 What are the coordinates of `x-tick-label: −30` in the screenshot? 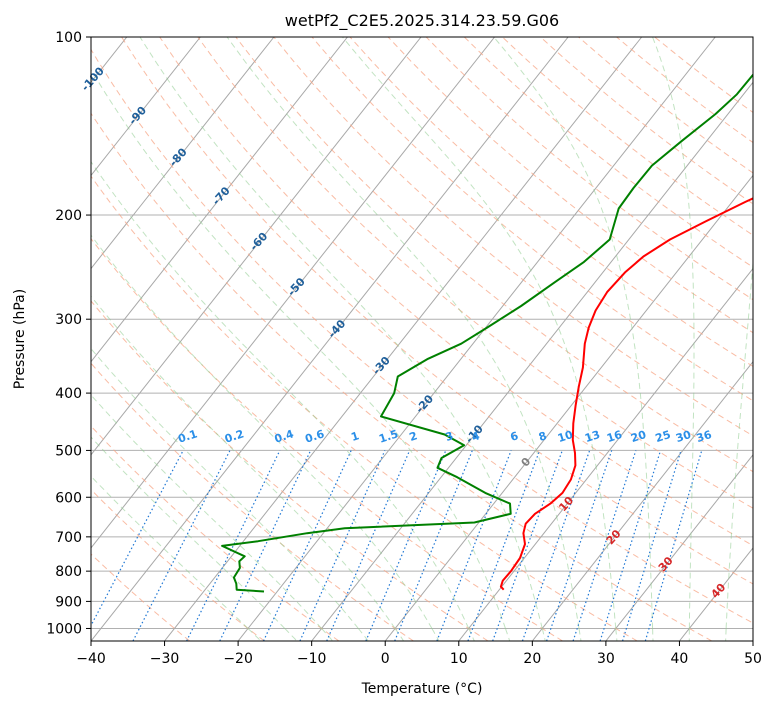 It's located at (165, 659).